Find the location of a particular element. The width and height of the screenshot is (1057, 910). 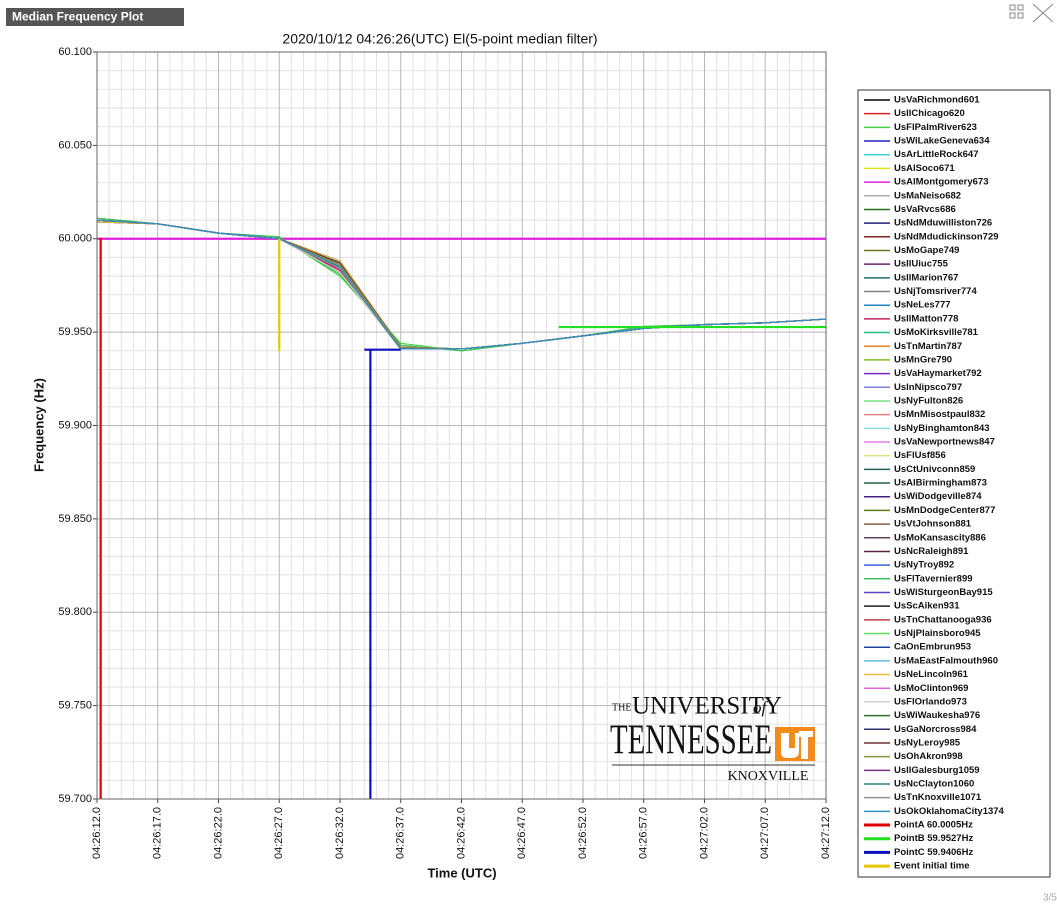

logo-campus: KNOXVILLE is located at coordinates (768, 776).